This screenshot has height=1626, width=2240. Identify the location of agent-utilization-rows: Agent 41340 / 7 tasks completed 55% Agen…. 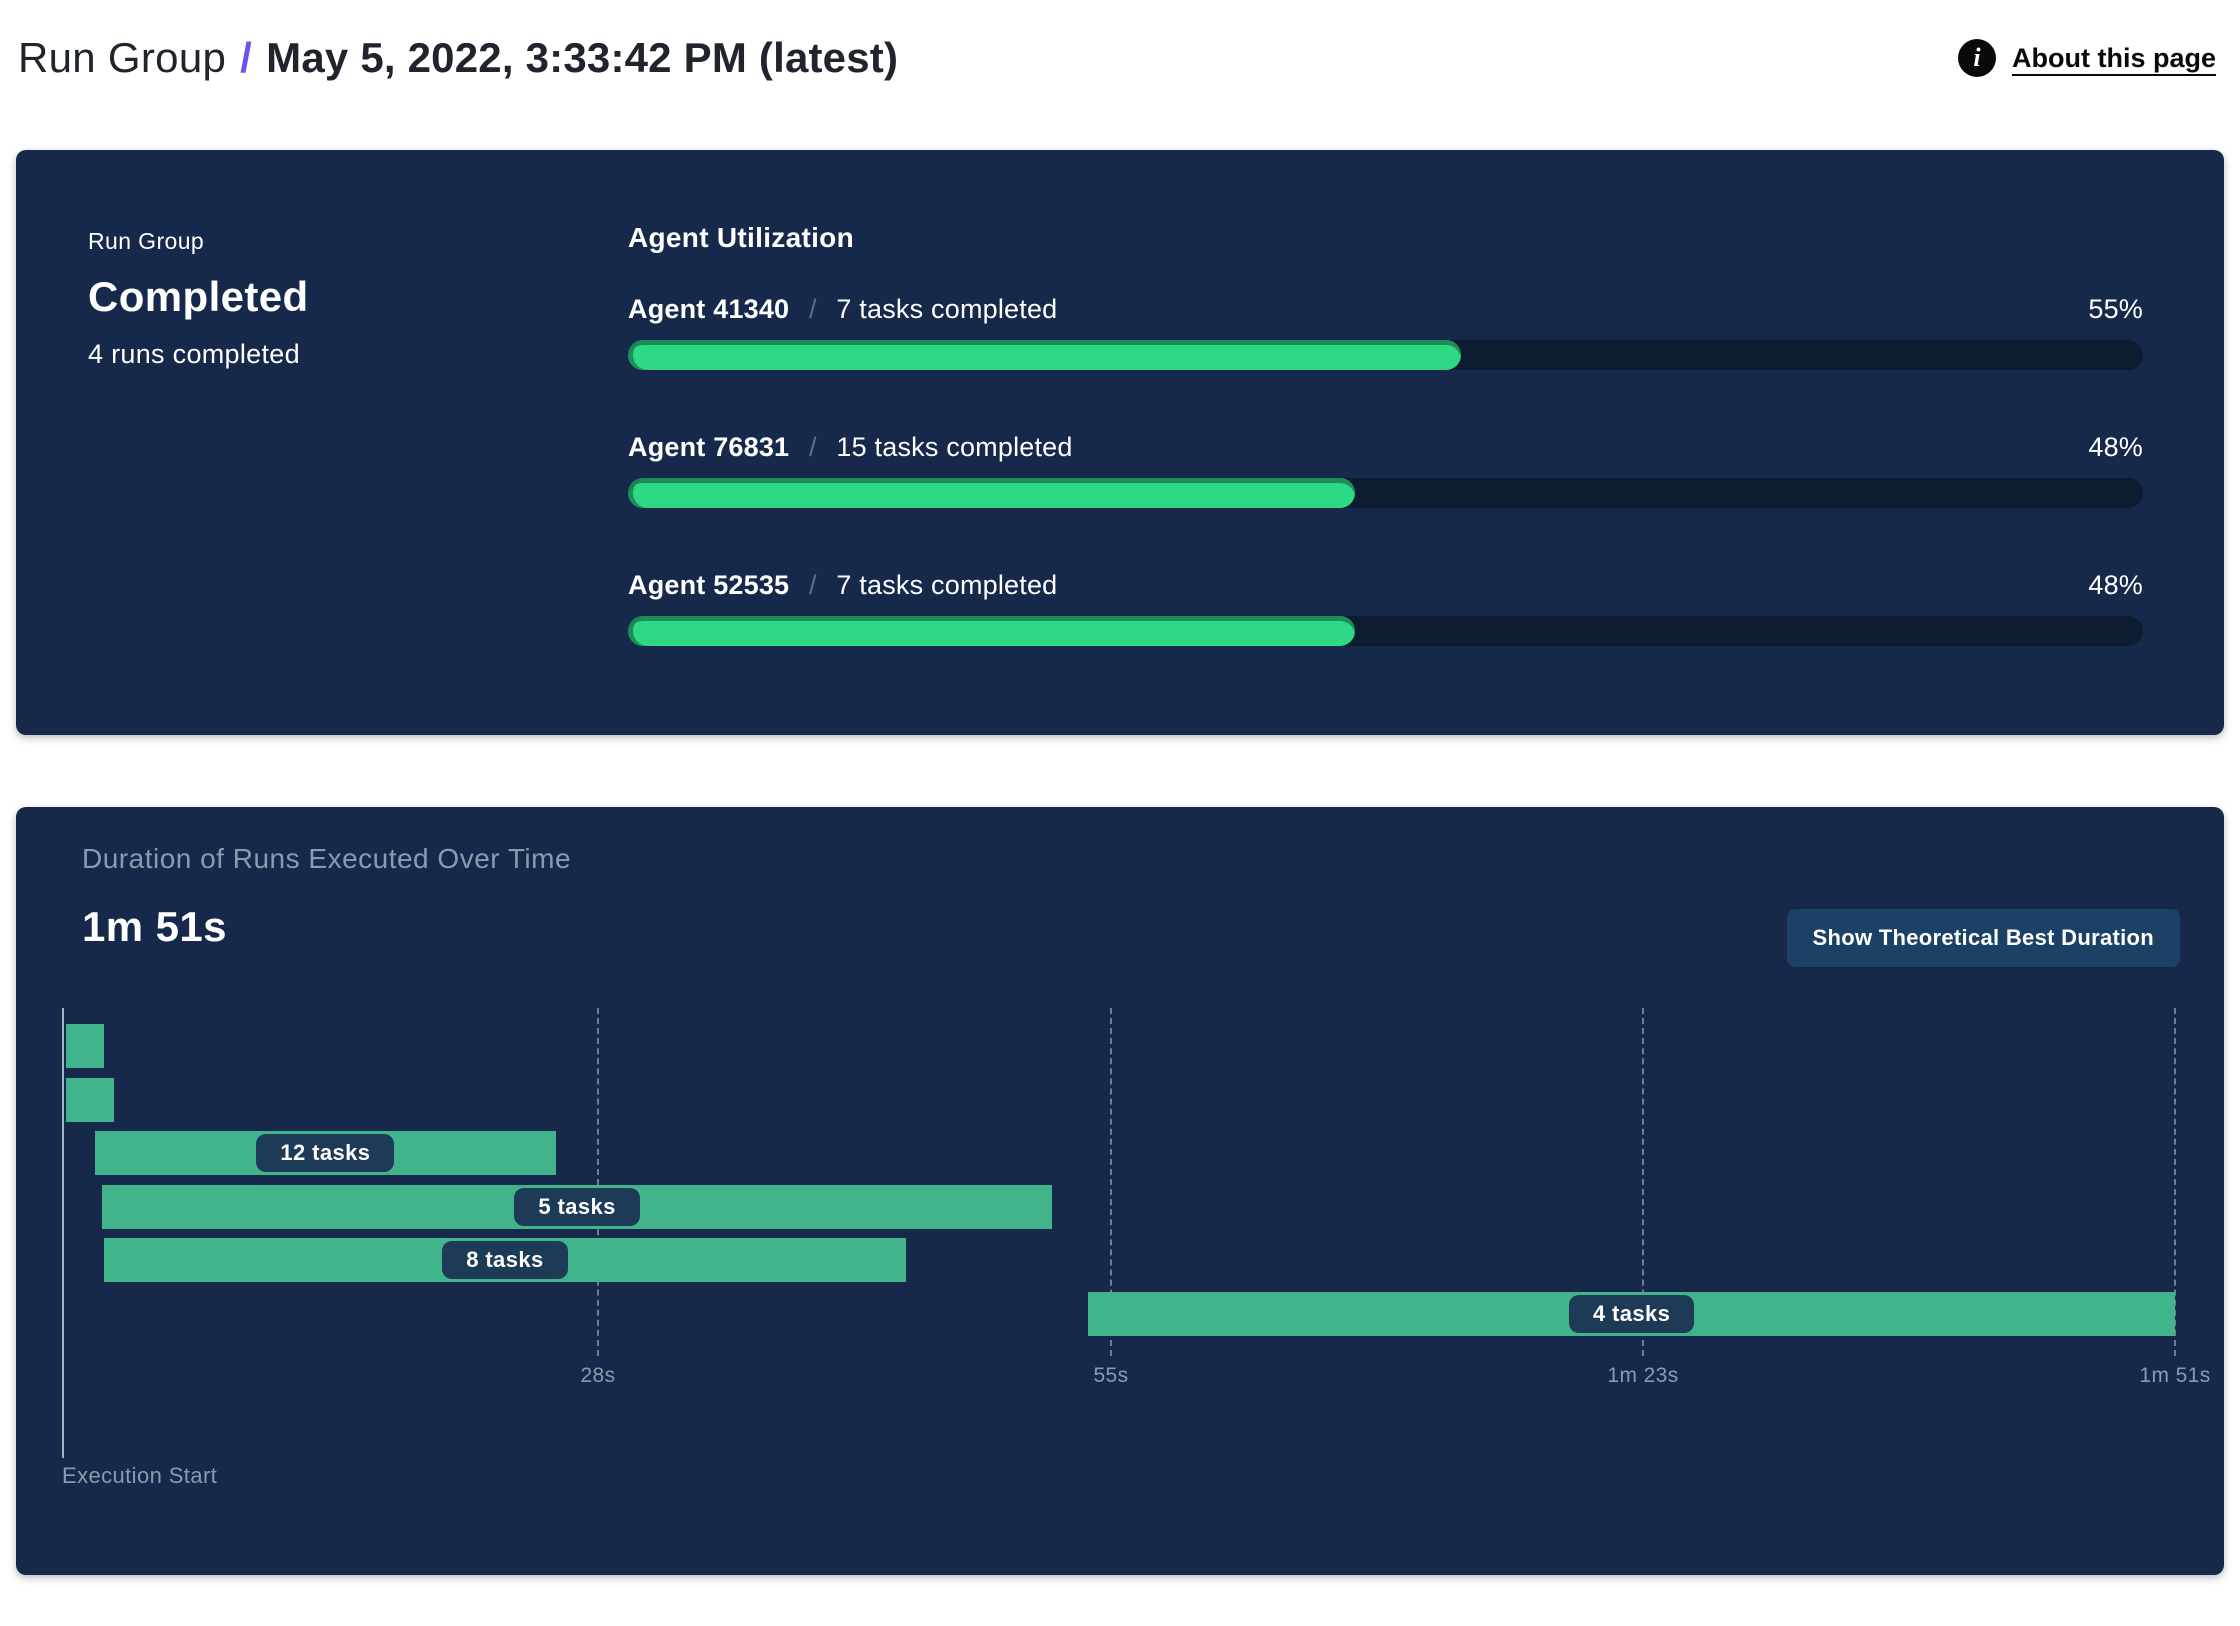
(1385, 470).